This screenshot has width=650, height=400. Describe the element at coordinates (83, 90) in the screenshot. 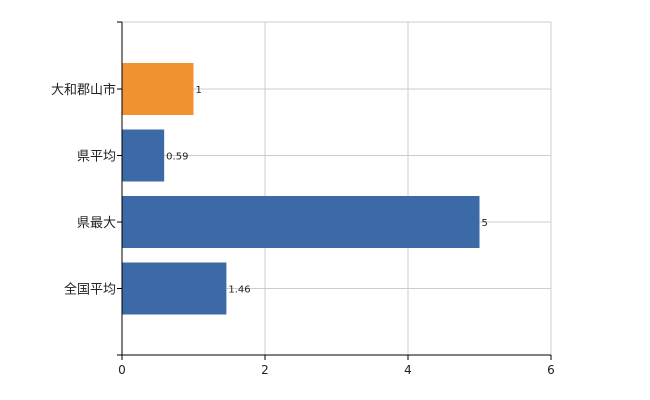

I see `category-label-0: 大和郡山市` at that location.